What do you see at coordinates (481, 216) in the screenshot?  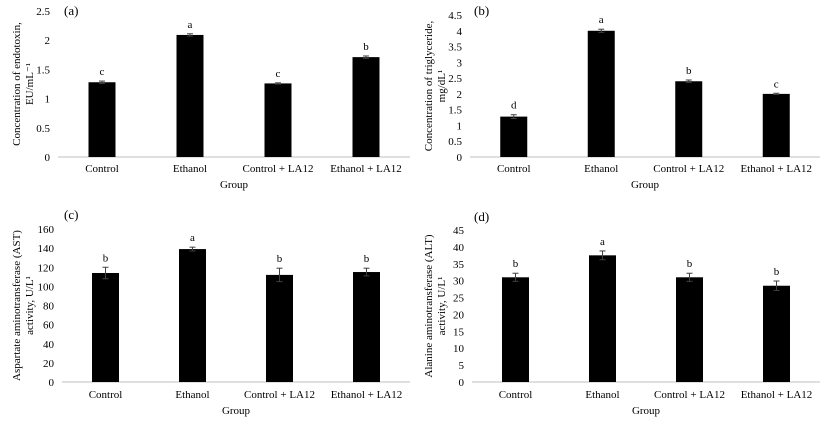 I see `panel-label: (d)` at bounding box center [481, 216].